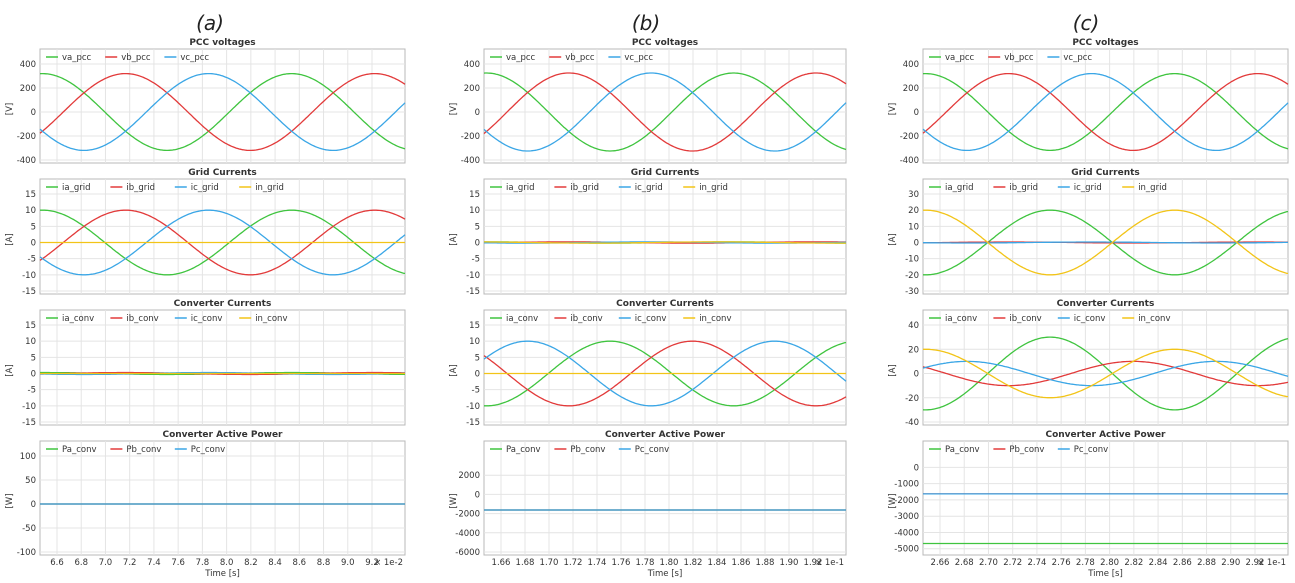 This screenshot has height=583, width=1295. Describe the element at coordinates (1109, 563) in the screenshot. I see `x-tick-label: 2.80` at that location.